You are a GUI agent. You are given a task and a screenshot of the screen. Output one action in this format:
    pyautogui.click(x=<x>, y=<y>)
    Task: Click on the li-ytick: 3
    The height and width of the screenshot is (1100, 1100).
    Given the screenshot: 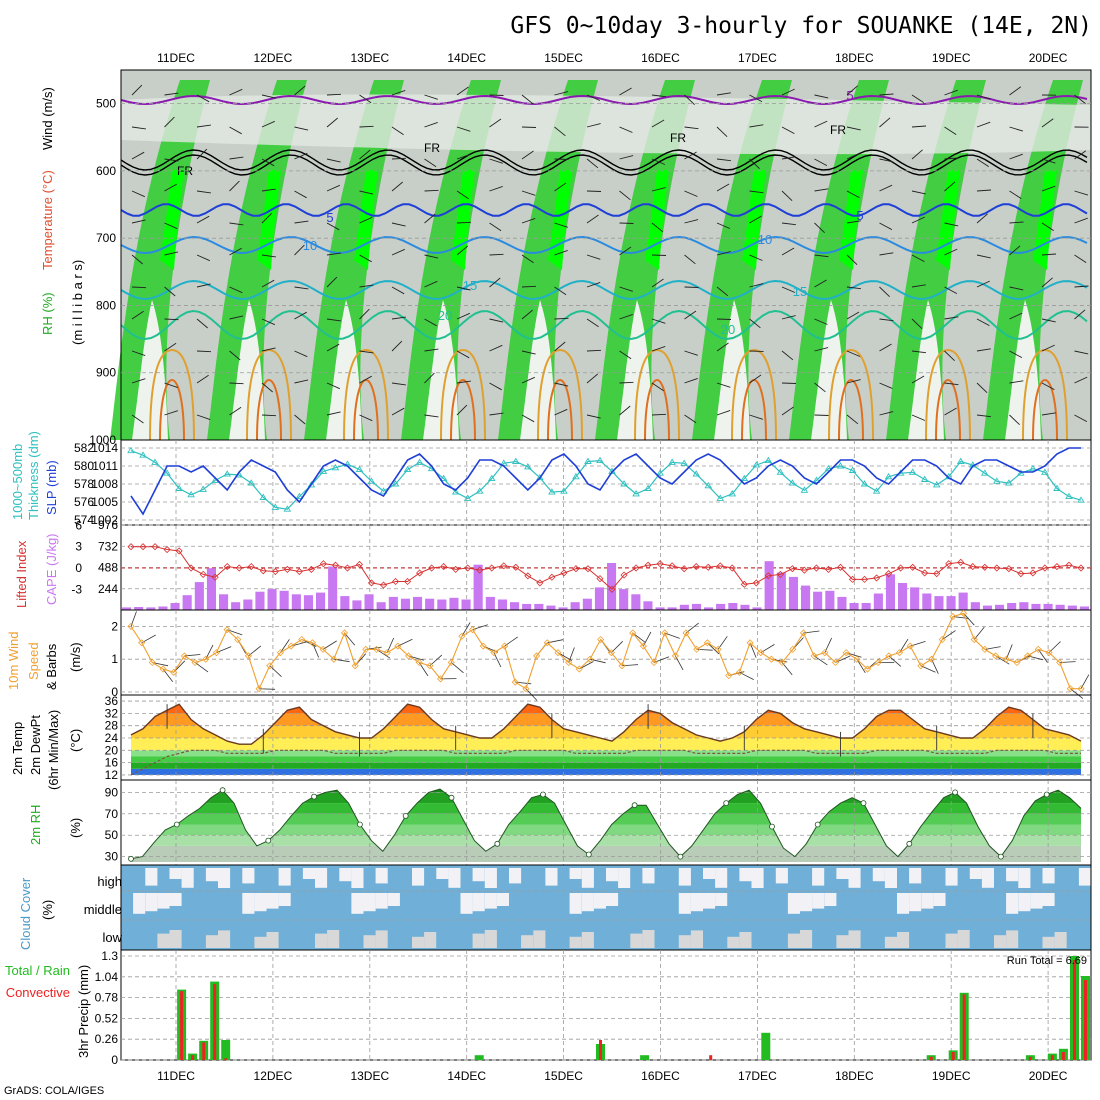 What is the action you would take?
    pyautogui.click(x=78, y=547)
    